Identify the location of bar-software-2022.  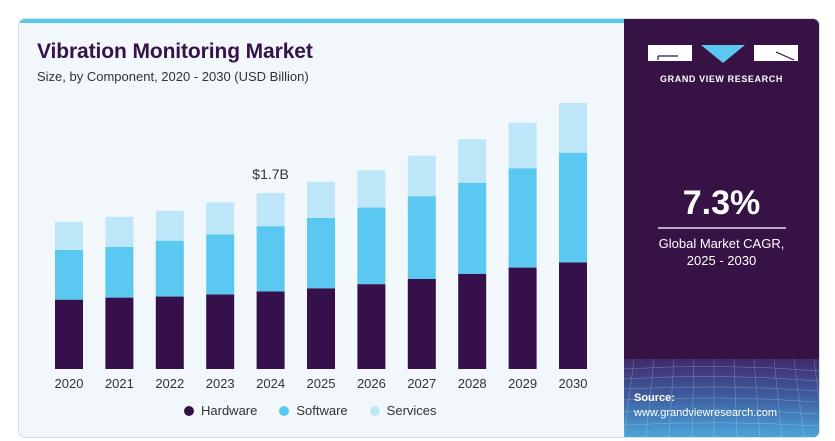
(169, 268).